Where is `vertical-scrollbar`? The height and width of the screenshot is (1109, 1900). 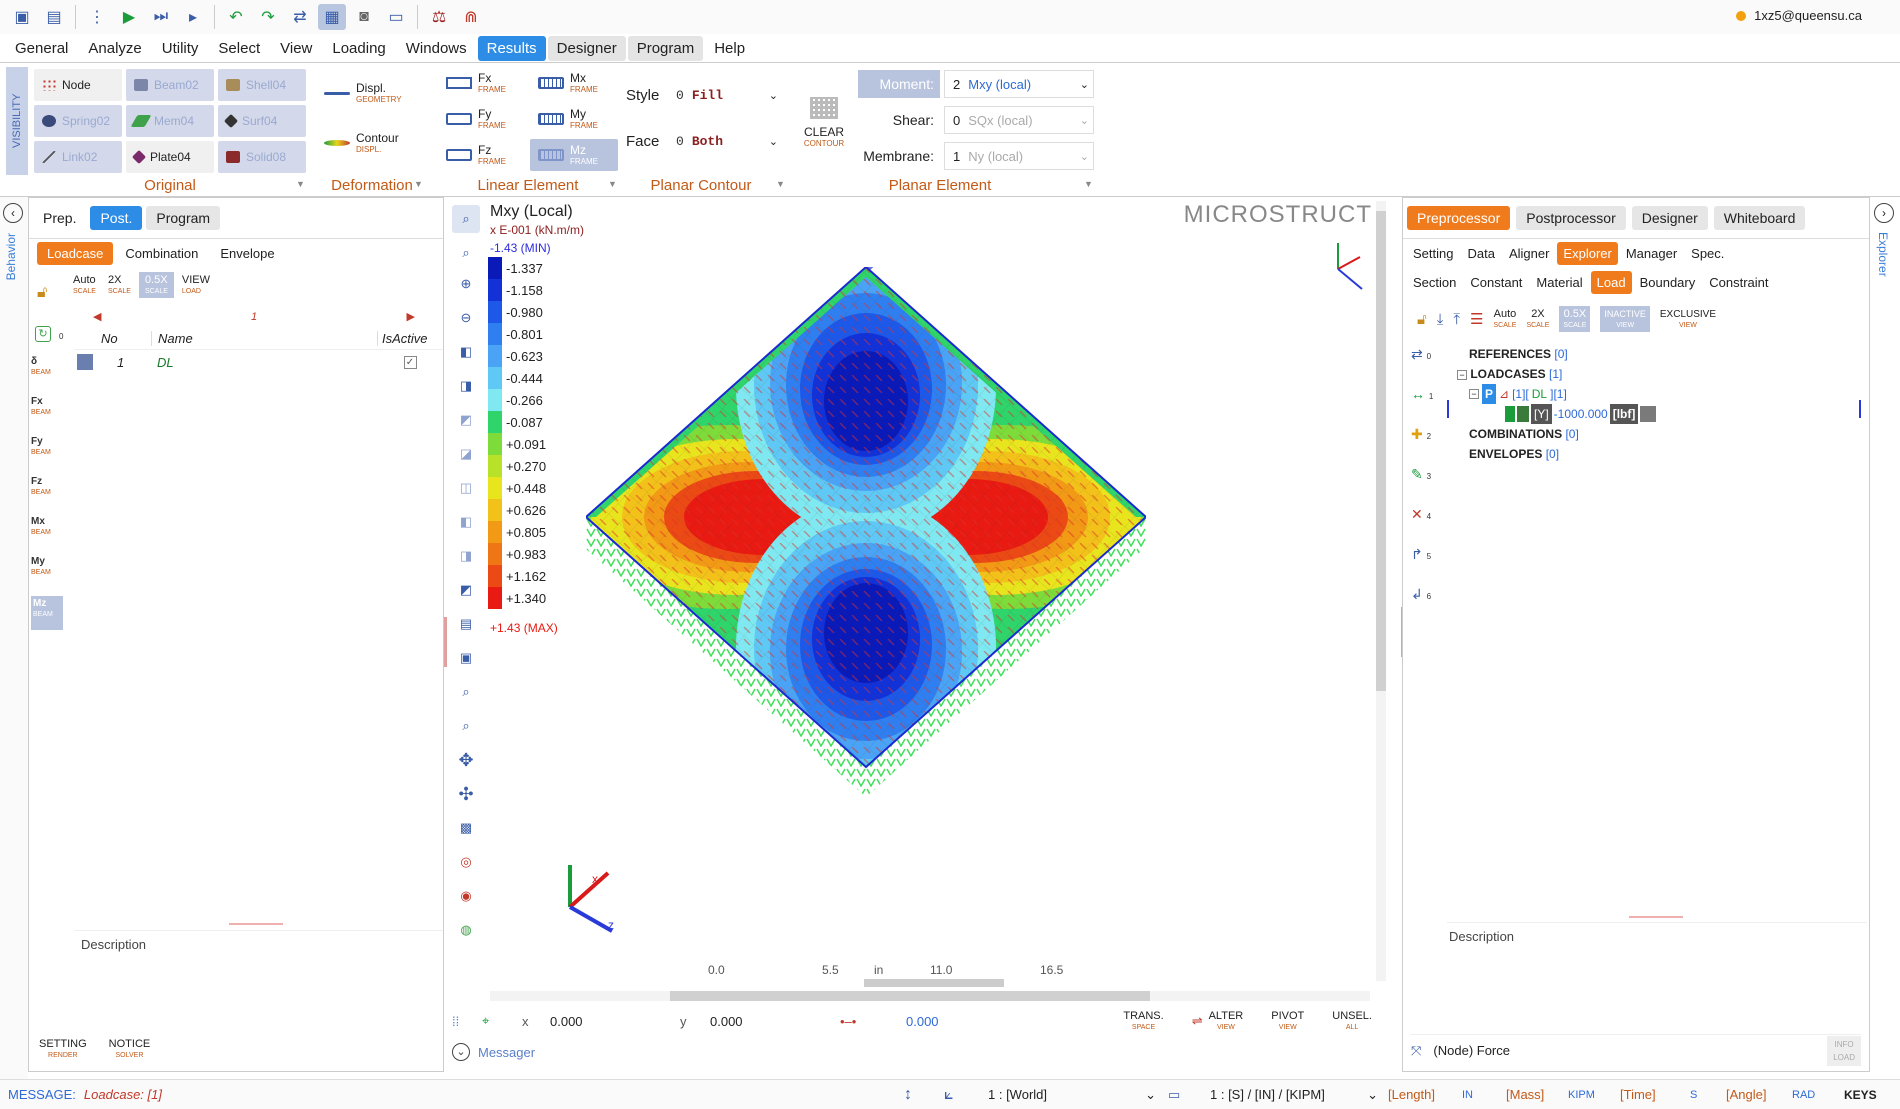
vertical-scrollbar is located at coordinates (1381, 591).